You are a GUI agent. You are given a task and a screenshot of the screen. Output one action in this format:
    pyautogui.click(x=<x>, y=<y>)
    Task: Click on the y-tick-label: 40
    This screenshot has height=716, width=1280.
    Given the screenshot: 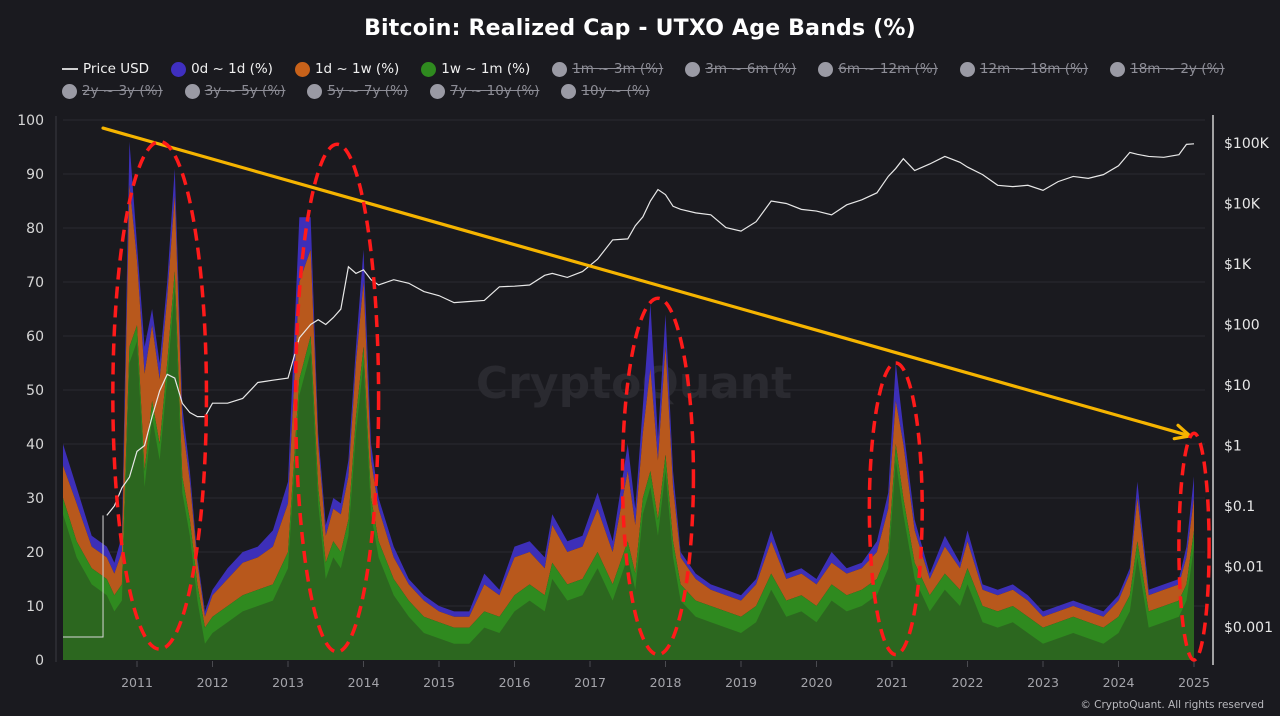 What is the action you would take?
    pyautogui.click(x=35, y=445)
    